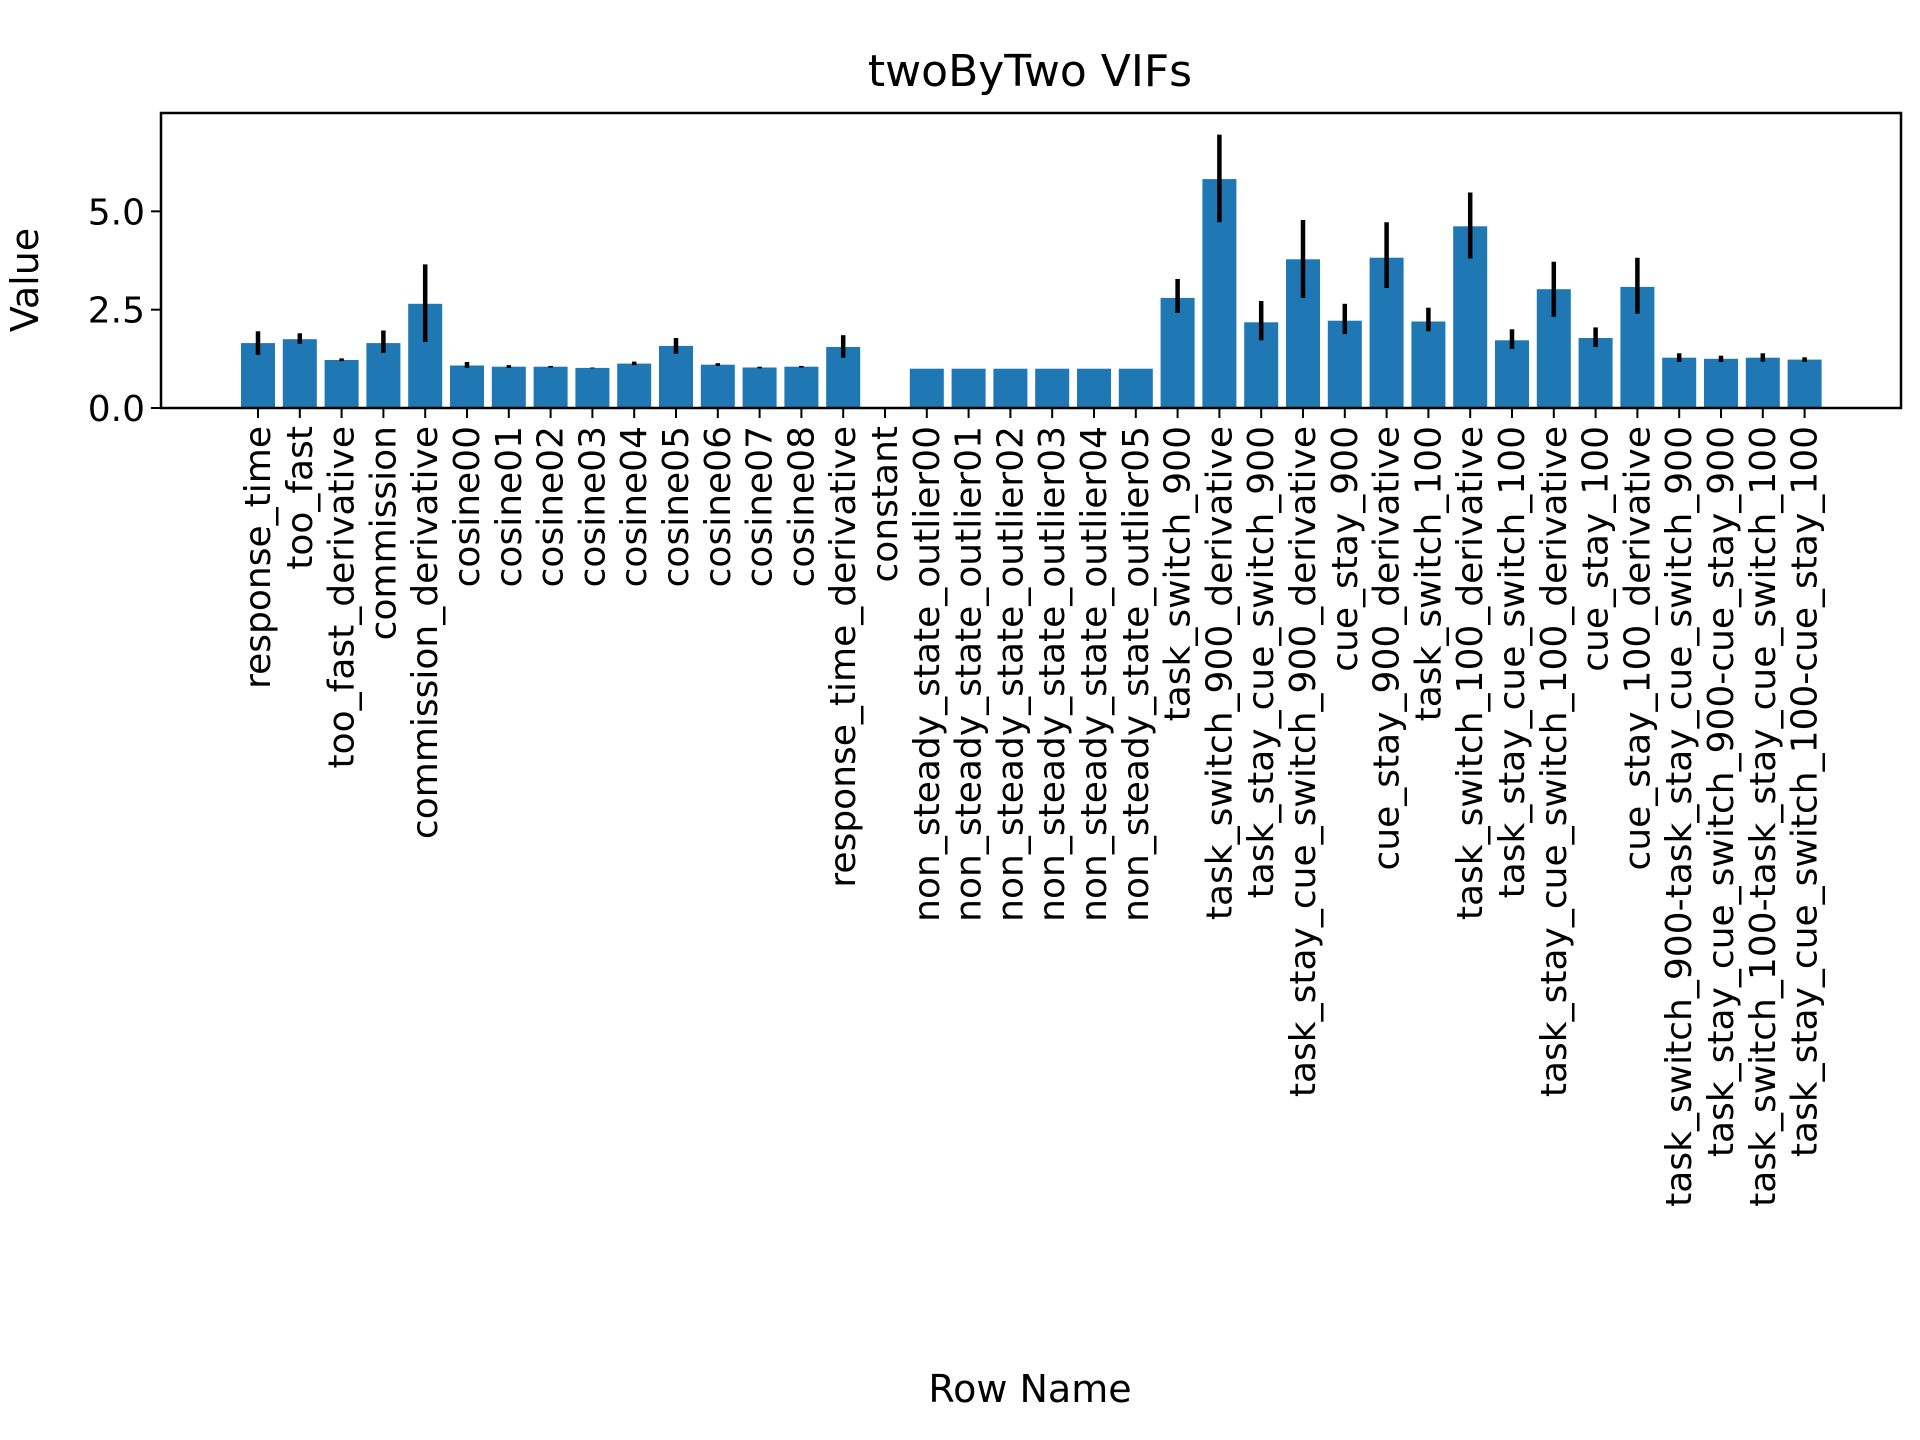 The height and width of the screenshot is (1440, 1920). Describe the element at coordinates (1303, 761) in the screenshot. I see `x-tick-label: task_stay_cue_switch_900_derivative` at that location.